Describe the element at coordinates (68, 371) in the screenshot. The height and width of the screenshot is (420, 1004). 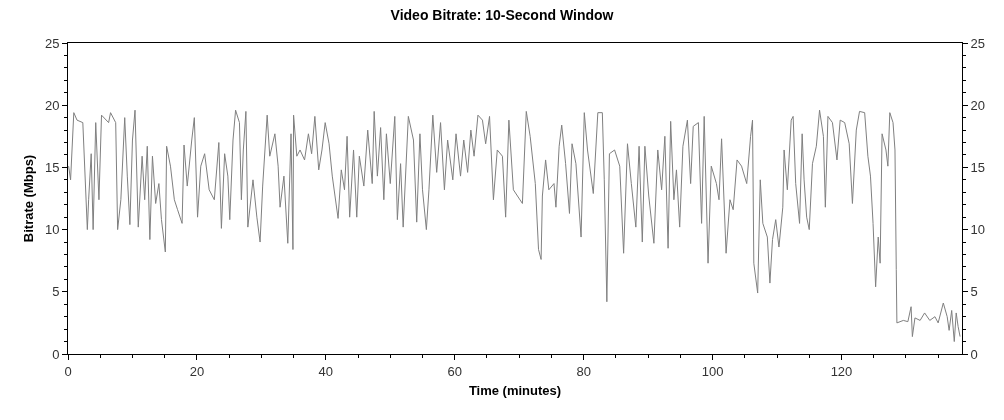
I see `x-tick-label: 0` at that location.